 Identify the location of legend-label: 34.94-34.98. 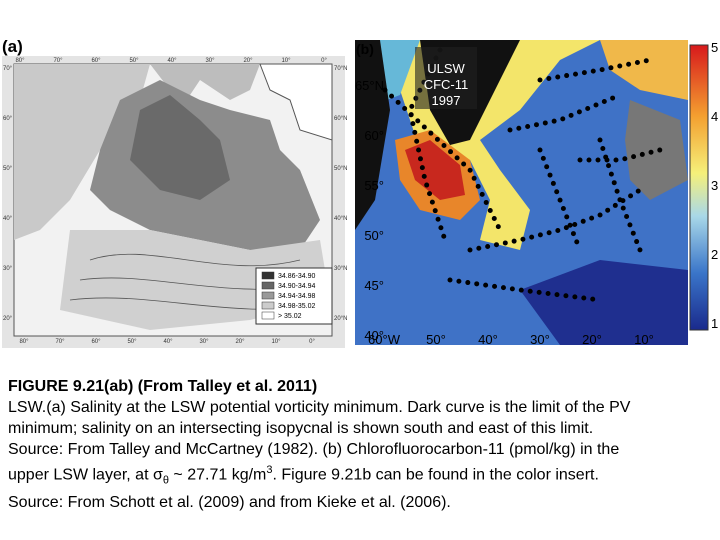
(296, 296).